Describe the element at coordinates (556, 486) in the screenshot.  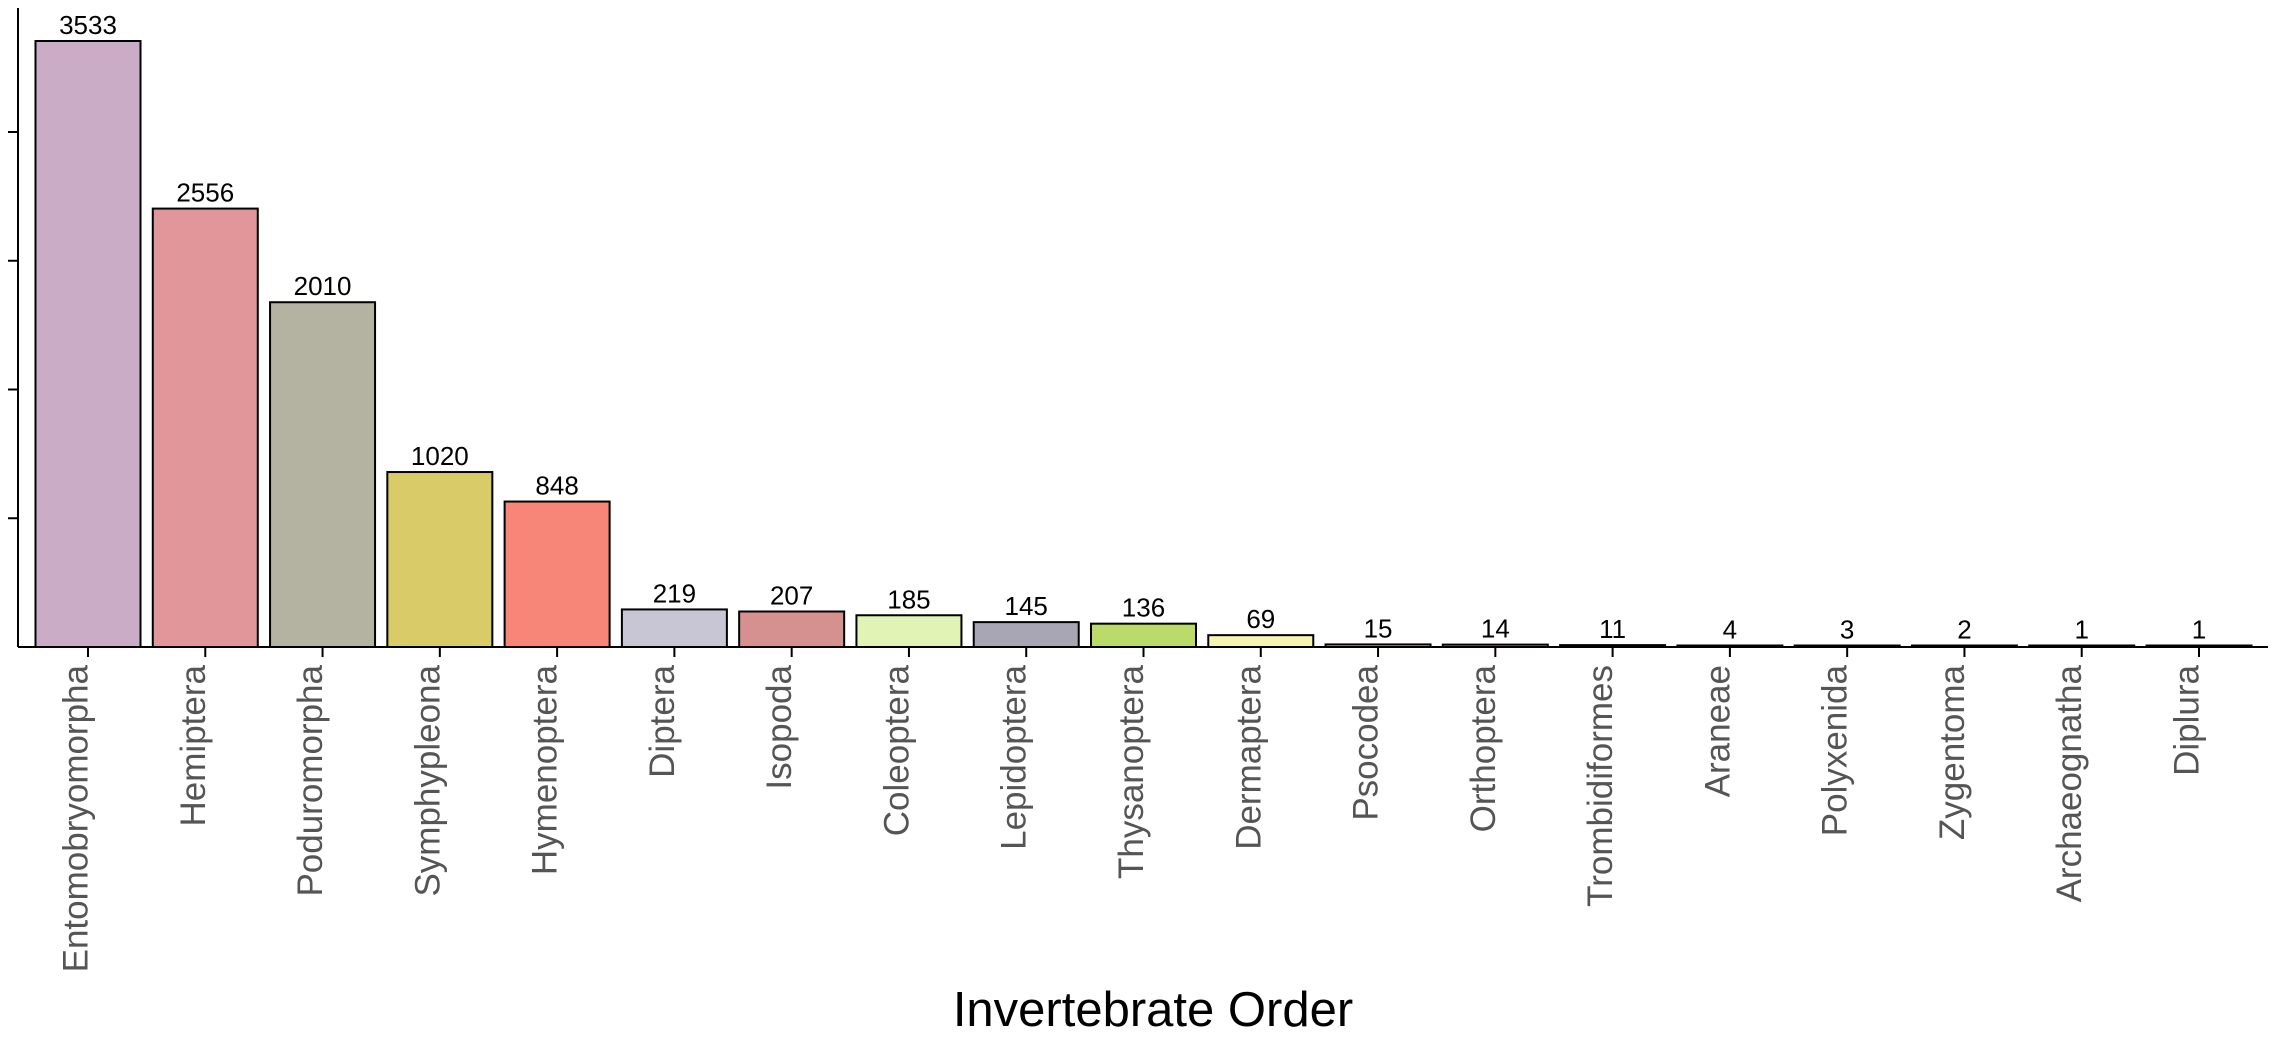
I see `value-label-hymenoptera: 848` at that location.